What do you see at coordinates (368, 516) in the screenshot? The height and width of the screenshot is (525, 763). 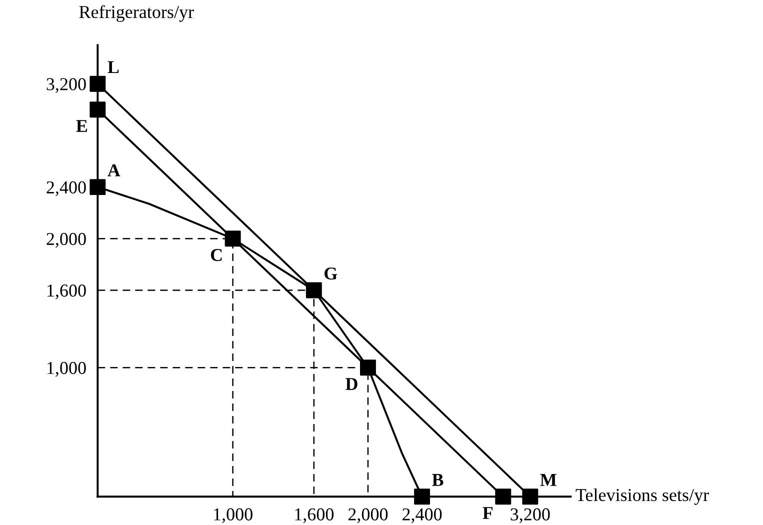 I see `x-tick-label: 2,000` at bounding box center [368, 516].